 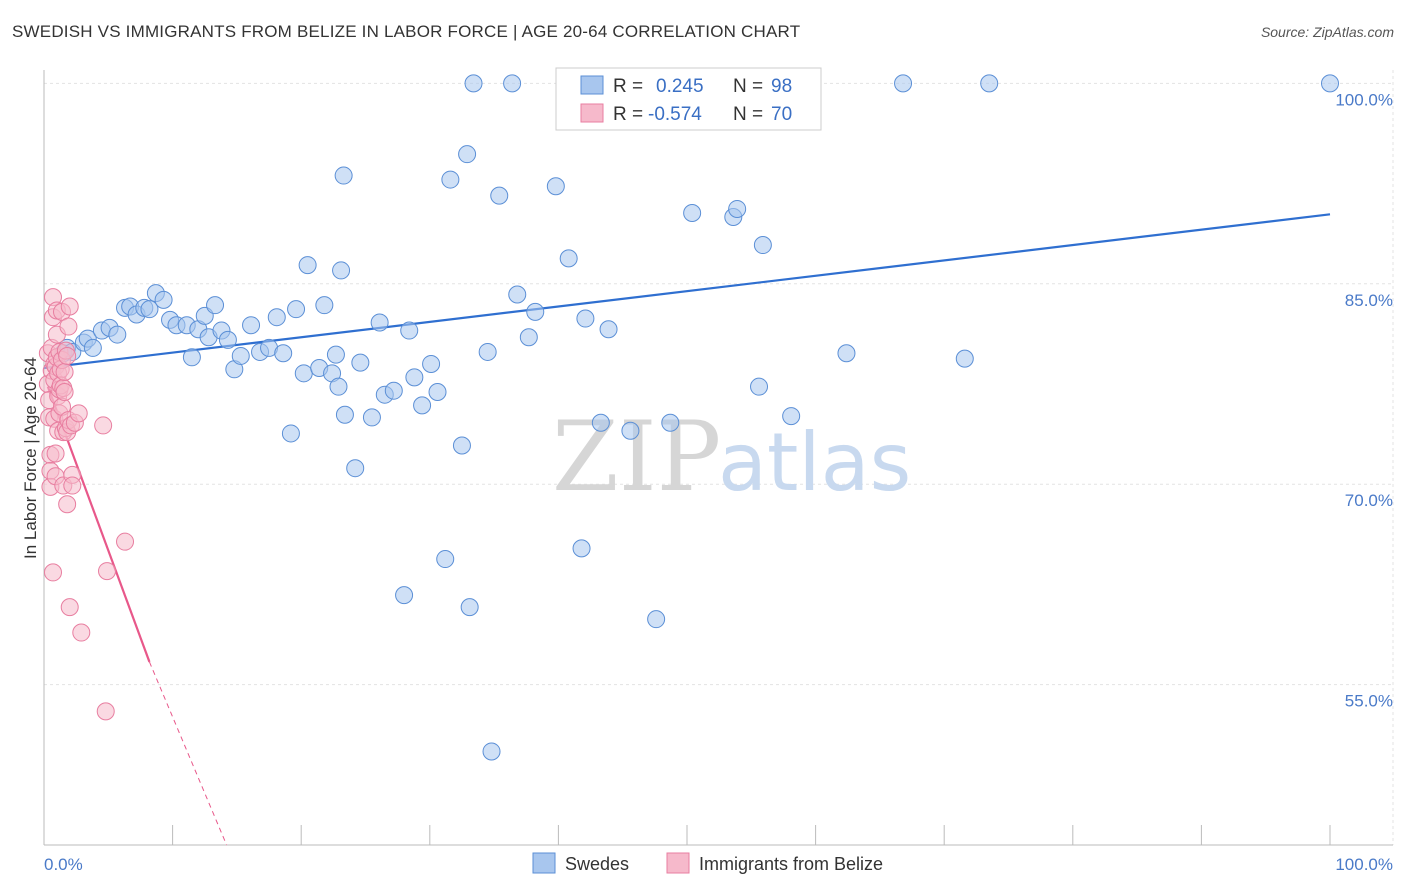 I want to click on watermark-zip: ZIP, so click(x=636, y=457).